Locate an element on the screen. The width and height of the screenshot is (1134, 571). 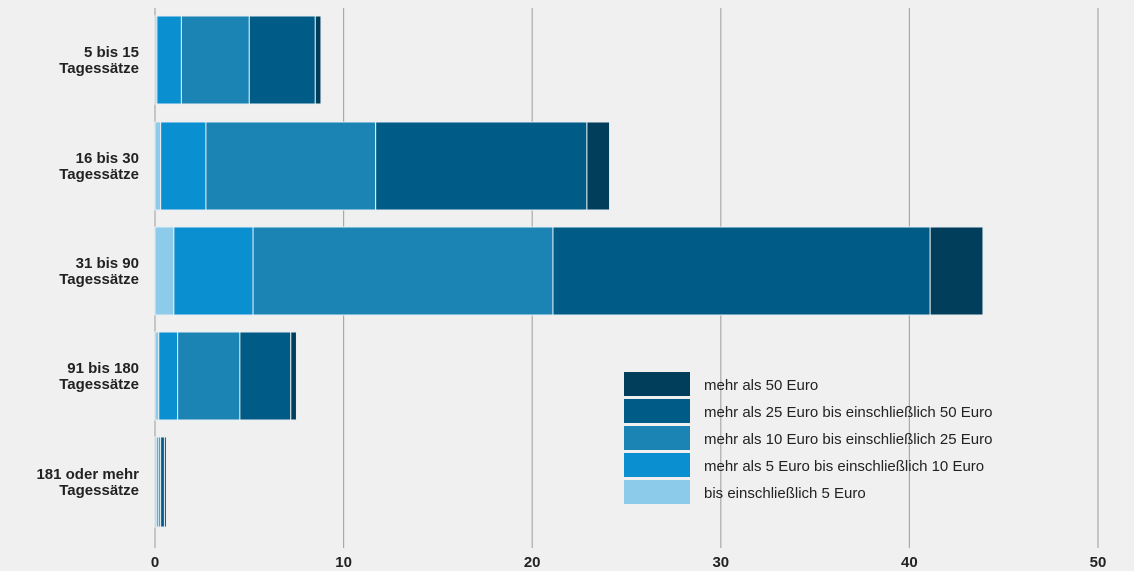
x-tick-label: 10 is located at coordinates (343, 562).